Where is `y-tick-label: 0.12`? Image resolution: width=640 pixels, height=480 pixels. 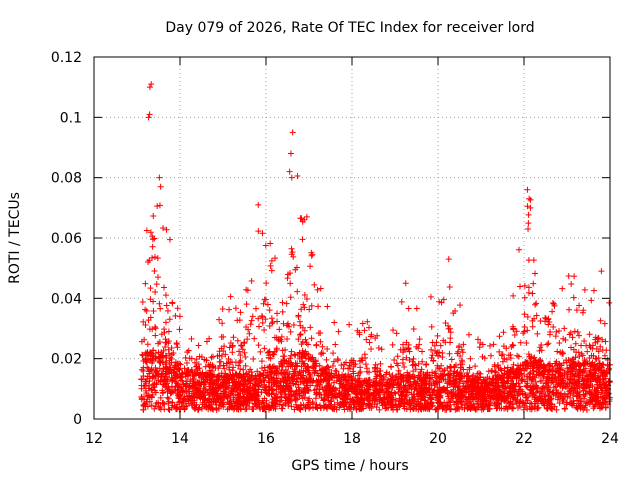
y-tick-label: 0.12 is located at coordinates (66, 58).